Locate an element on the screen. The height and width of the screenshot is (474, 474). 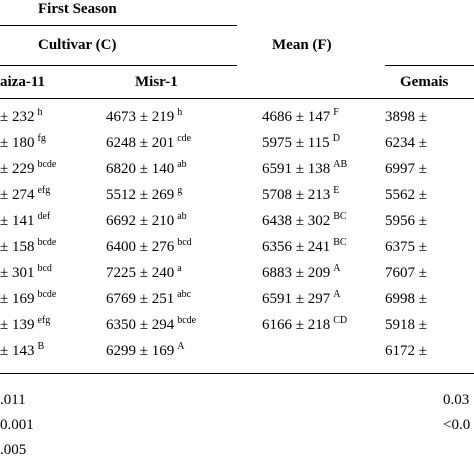
cell-value: 7607 ± is located at coordinates (406, 273).